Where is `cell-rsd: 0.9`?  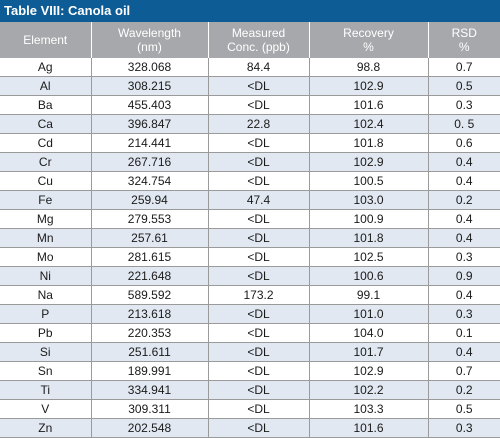
cell-rsd: 0.9 is located at coordinates (464, 276).